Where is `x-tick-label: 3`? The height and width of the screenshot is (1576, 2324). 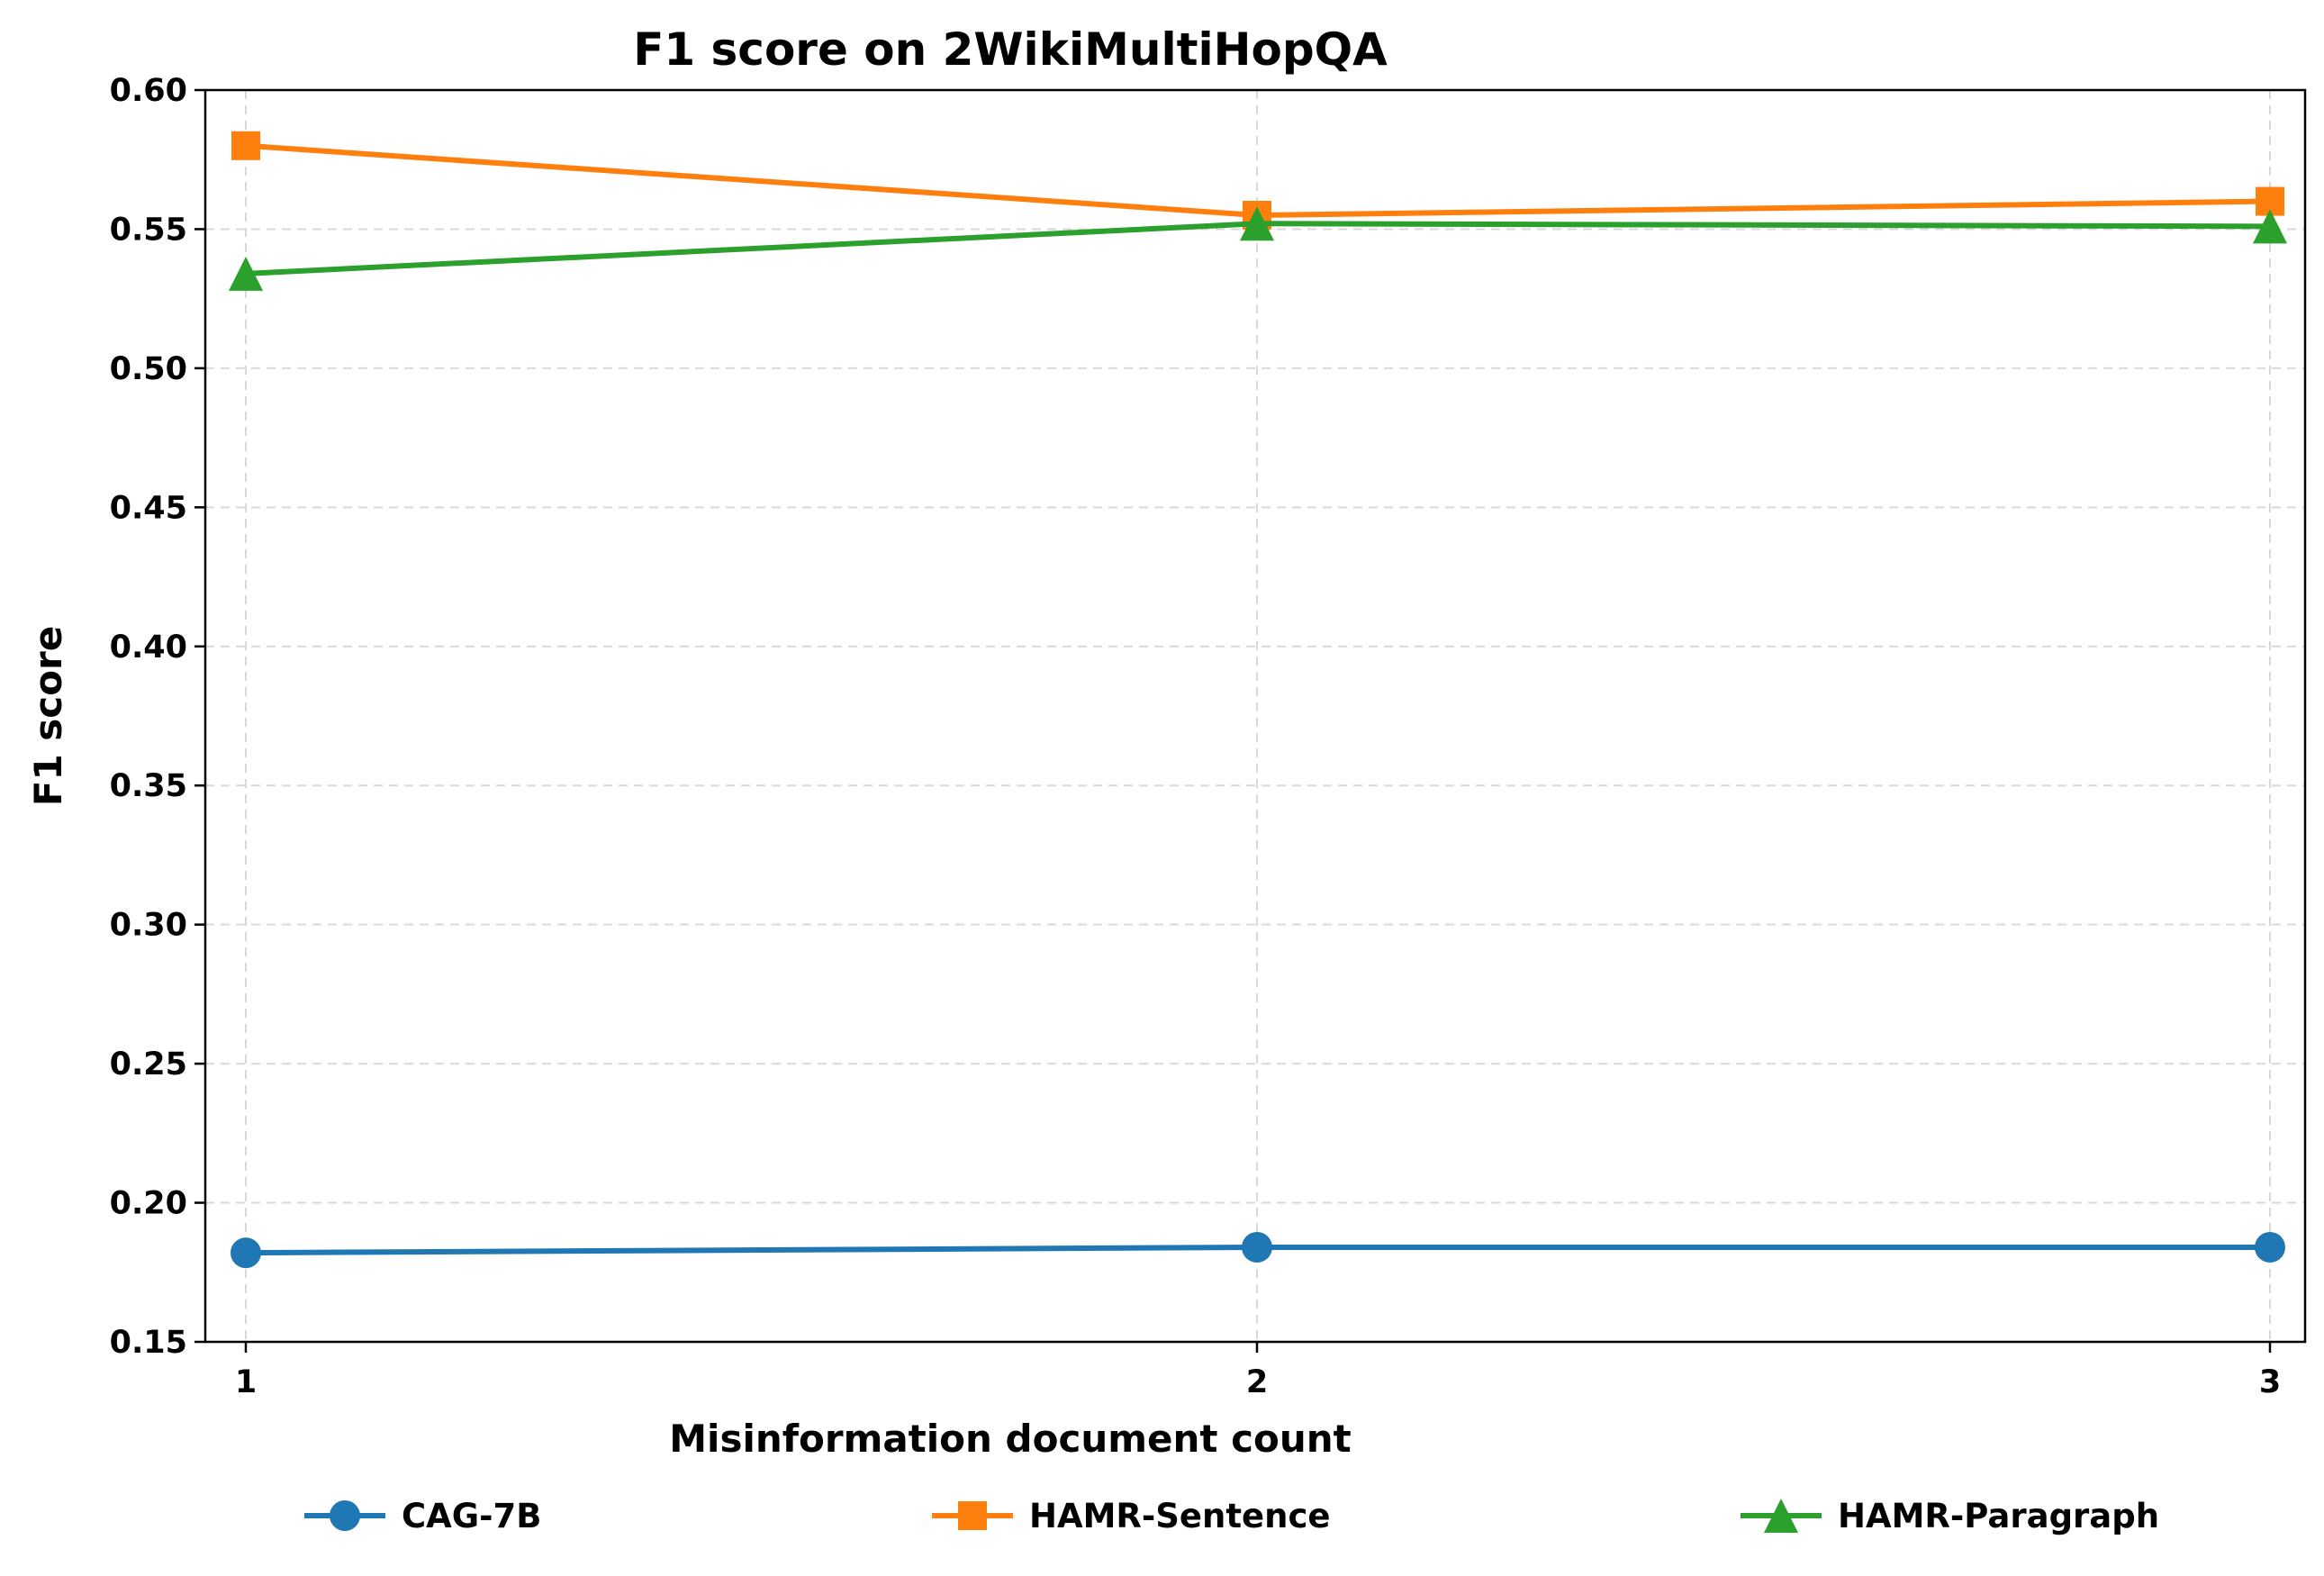 x-tick-label: 3 is located at coordinates (2270, 1382).